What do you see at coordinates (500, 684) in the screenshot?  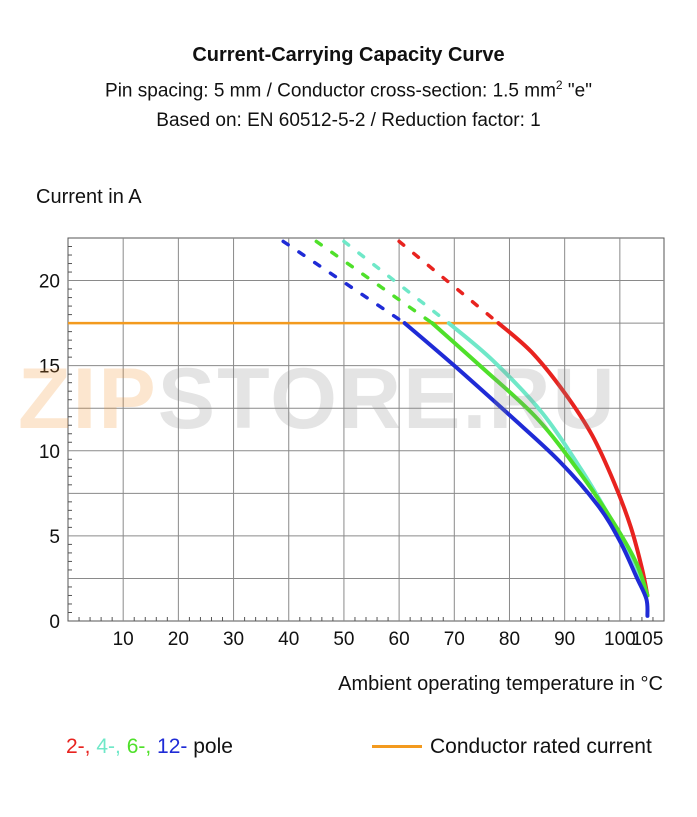 I see `x-axis-label: Ambient operating temperature in °C` at bounding box center [500, 684].